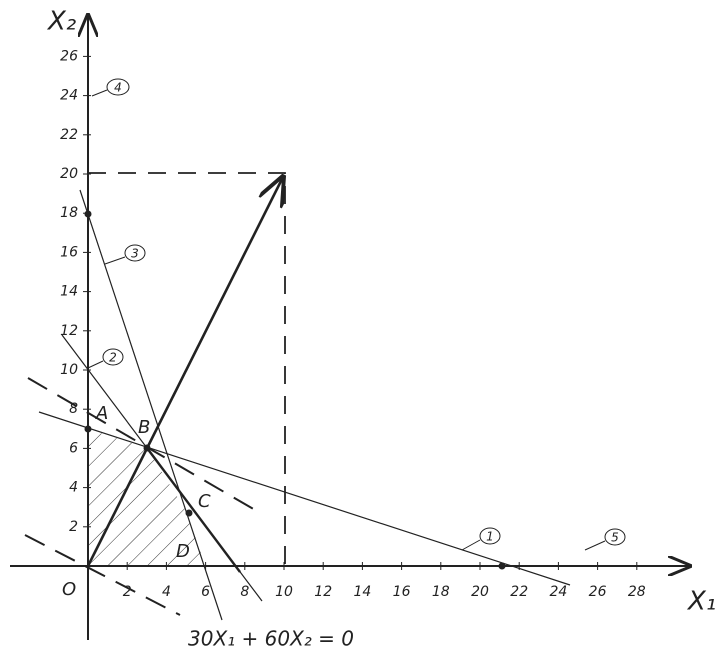 The image size is (724, 667). Describe the element at coordinates (323, 592) in the screenshot. I see `x-tick-label: 12` at that location.